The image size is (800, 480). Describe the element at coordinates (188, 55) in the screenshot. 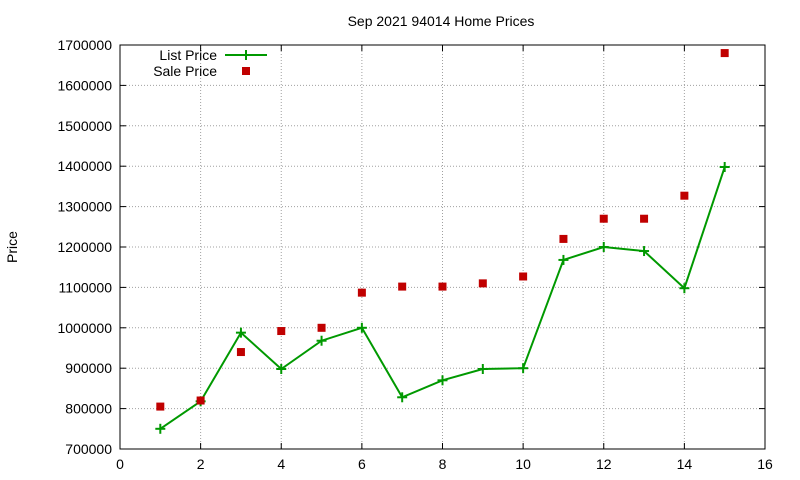

I see `legend-label: List Price` at that location.